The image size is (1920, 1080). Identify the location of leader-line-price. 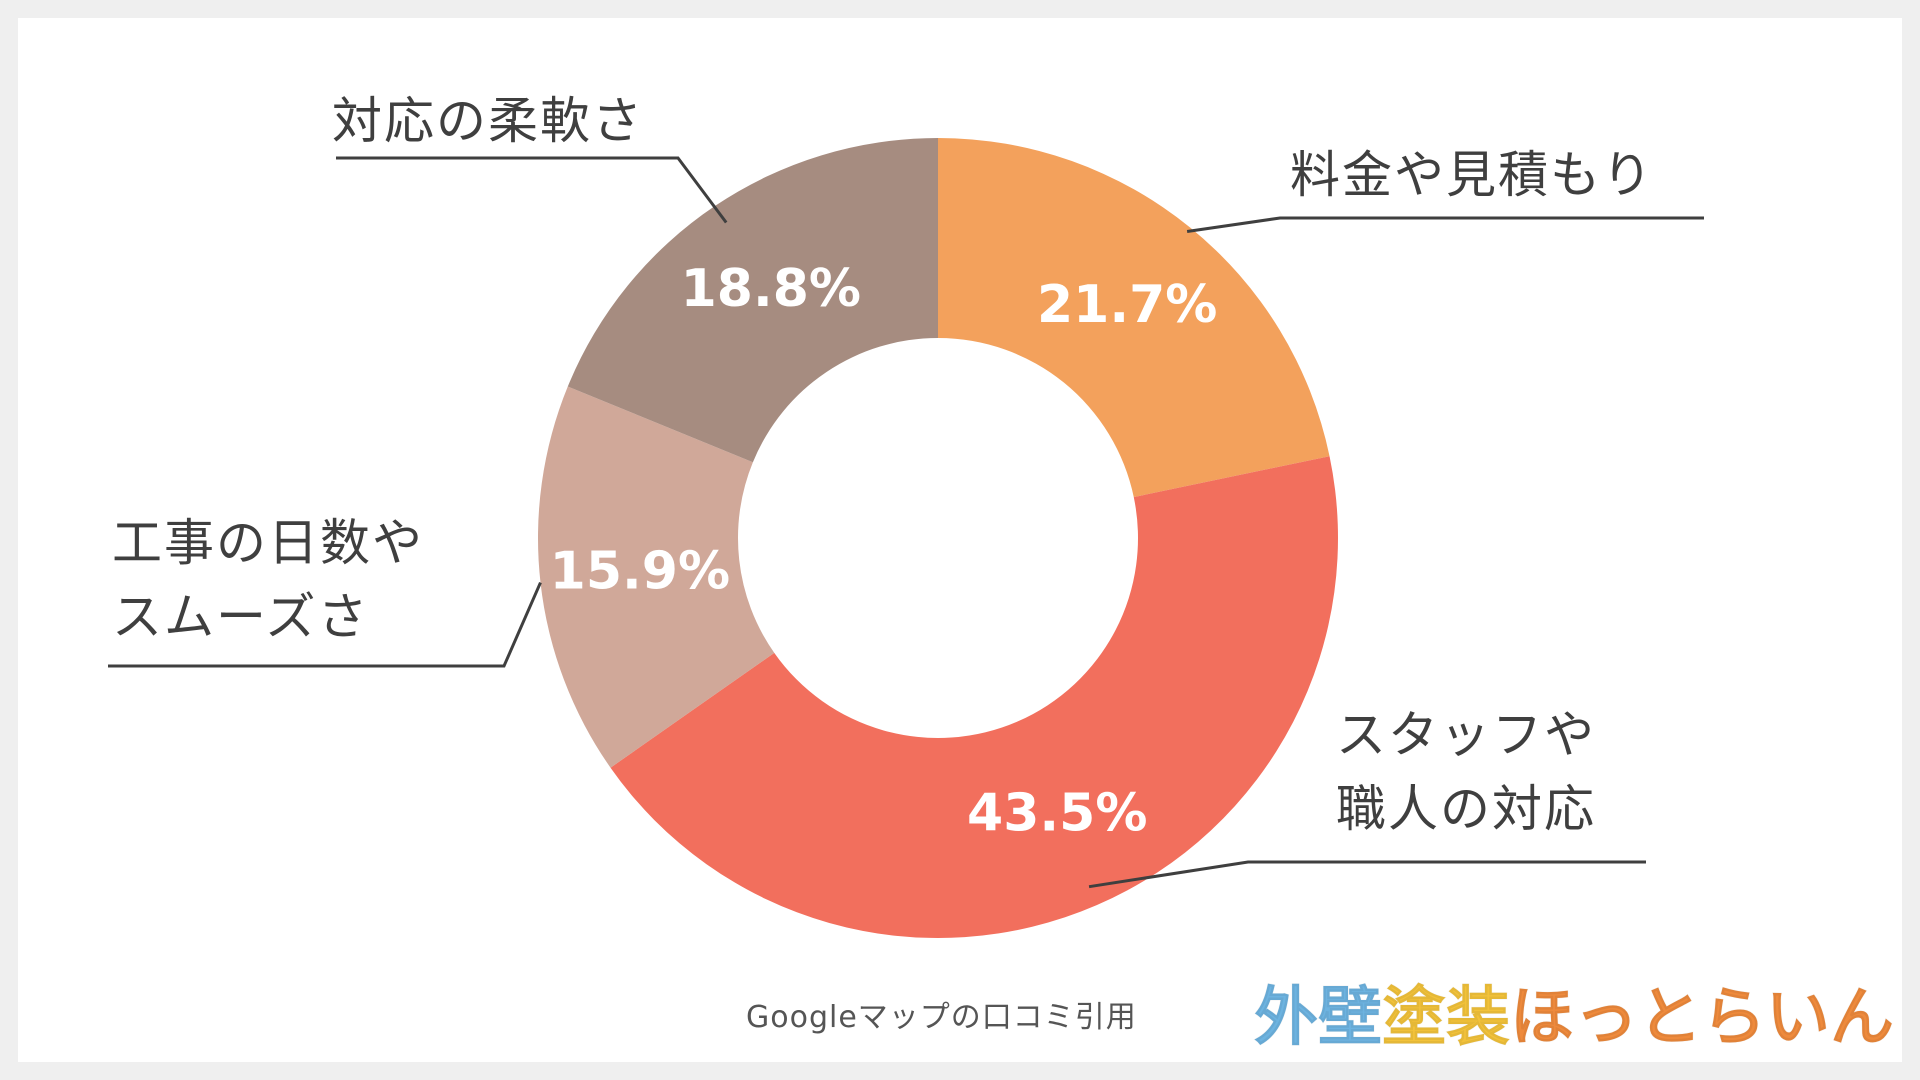
(1445, 224).